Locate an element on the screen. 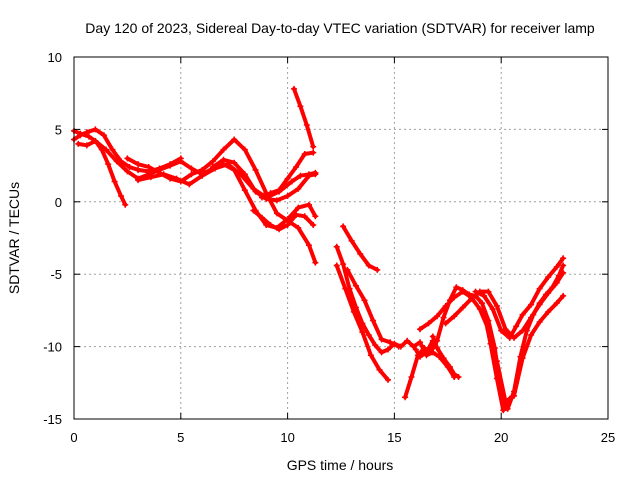  x-tick-label: 10 is located at coordinates (287, 437).